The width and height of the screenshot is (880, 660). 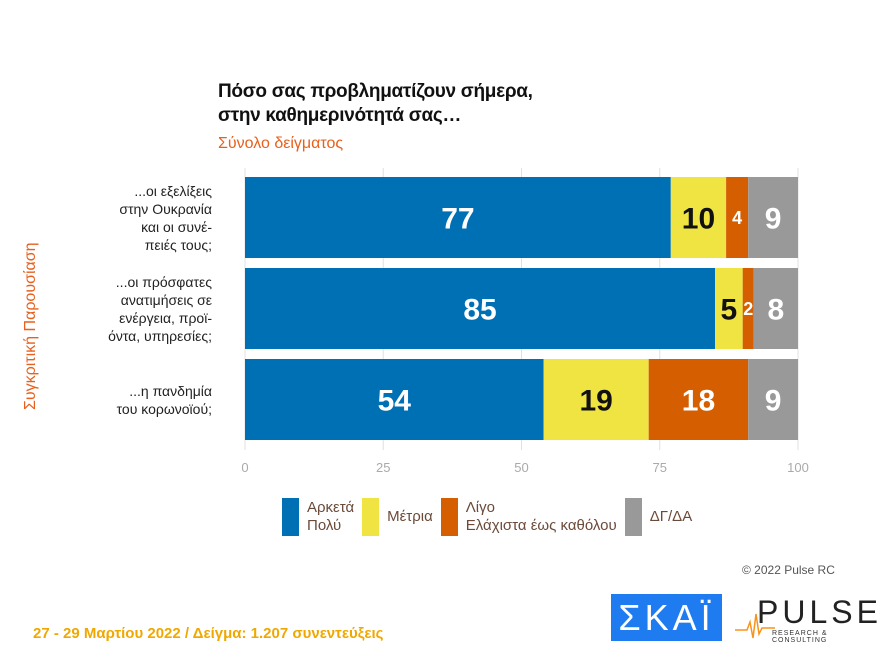 I want to click on data-label: 54, so click(x=395, y=400).